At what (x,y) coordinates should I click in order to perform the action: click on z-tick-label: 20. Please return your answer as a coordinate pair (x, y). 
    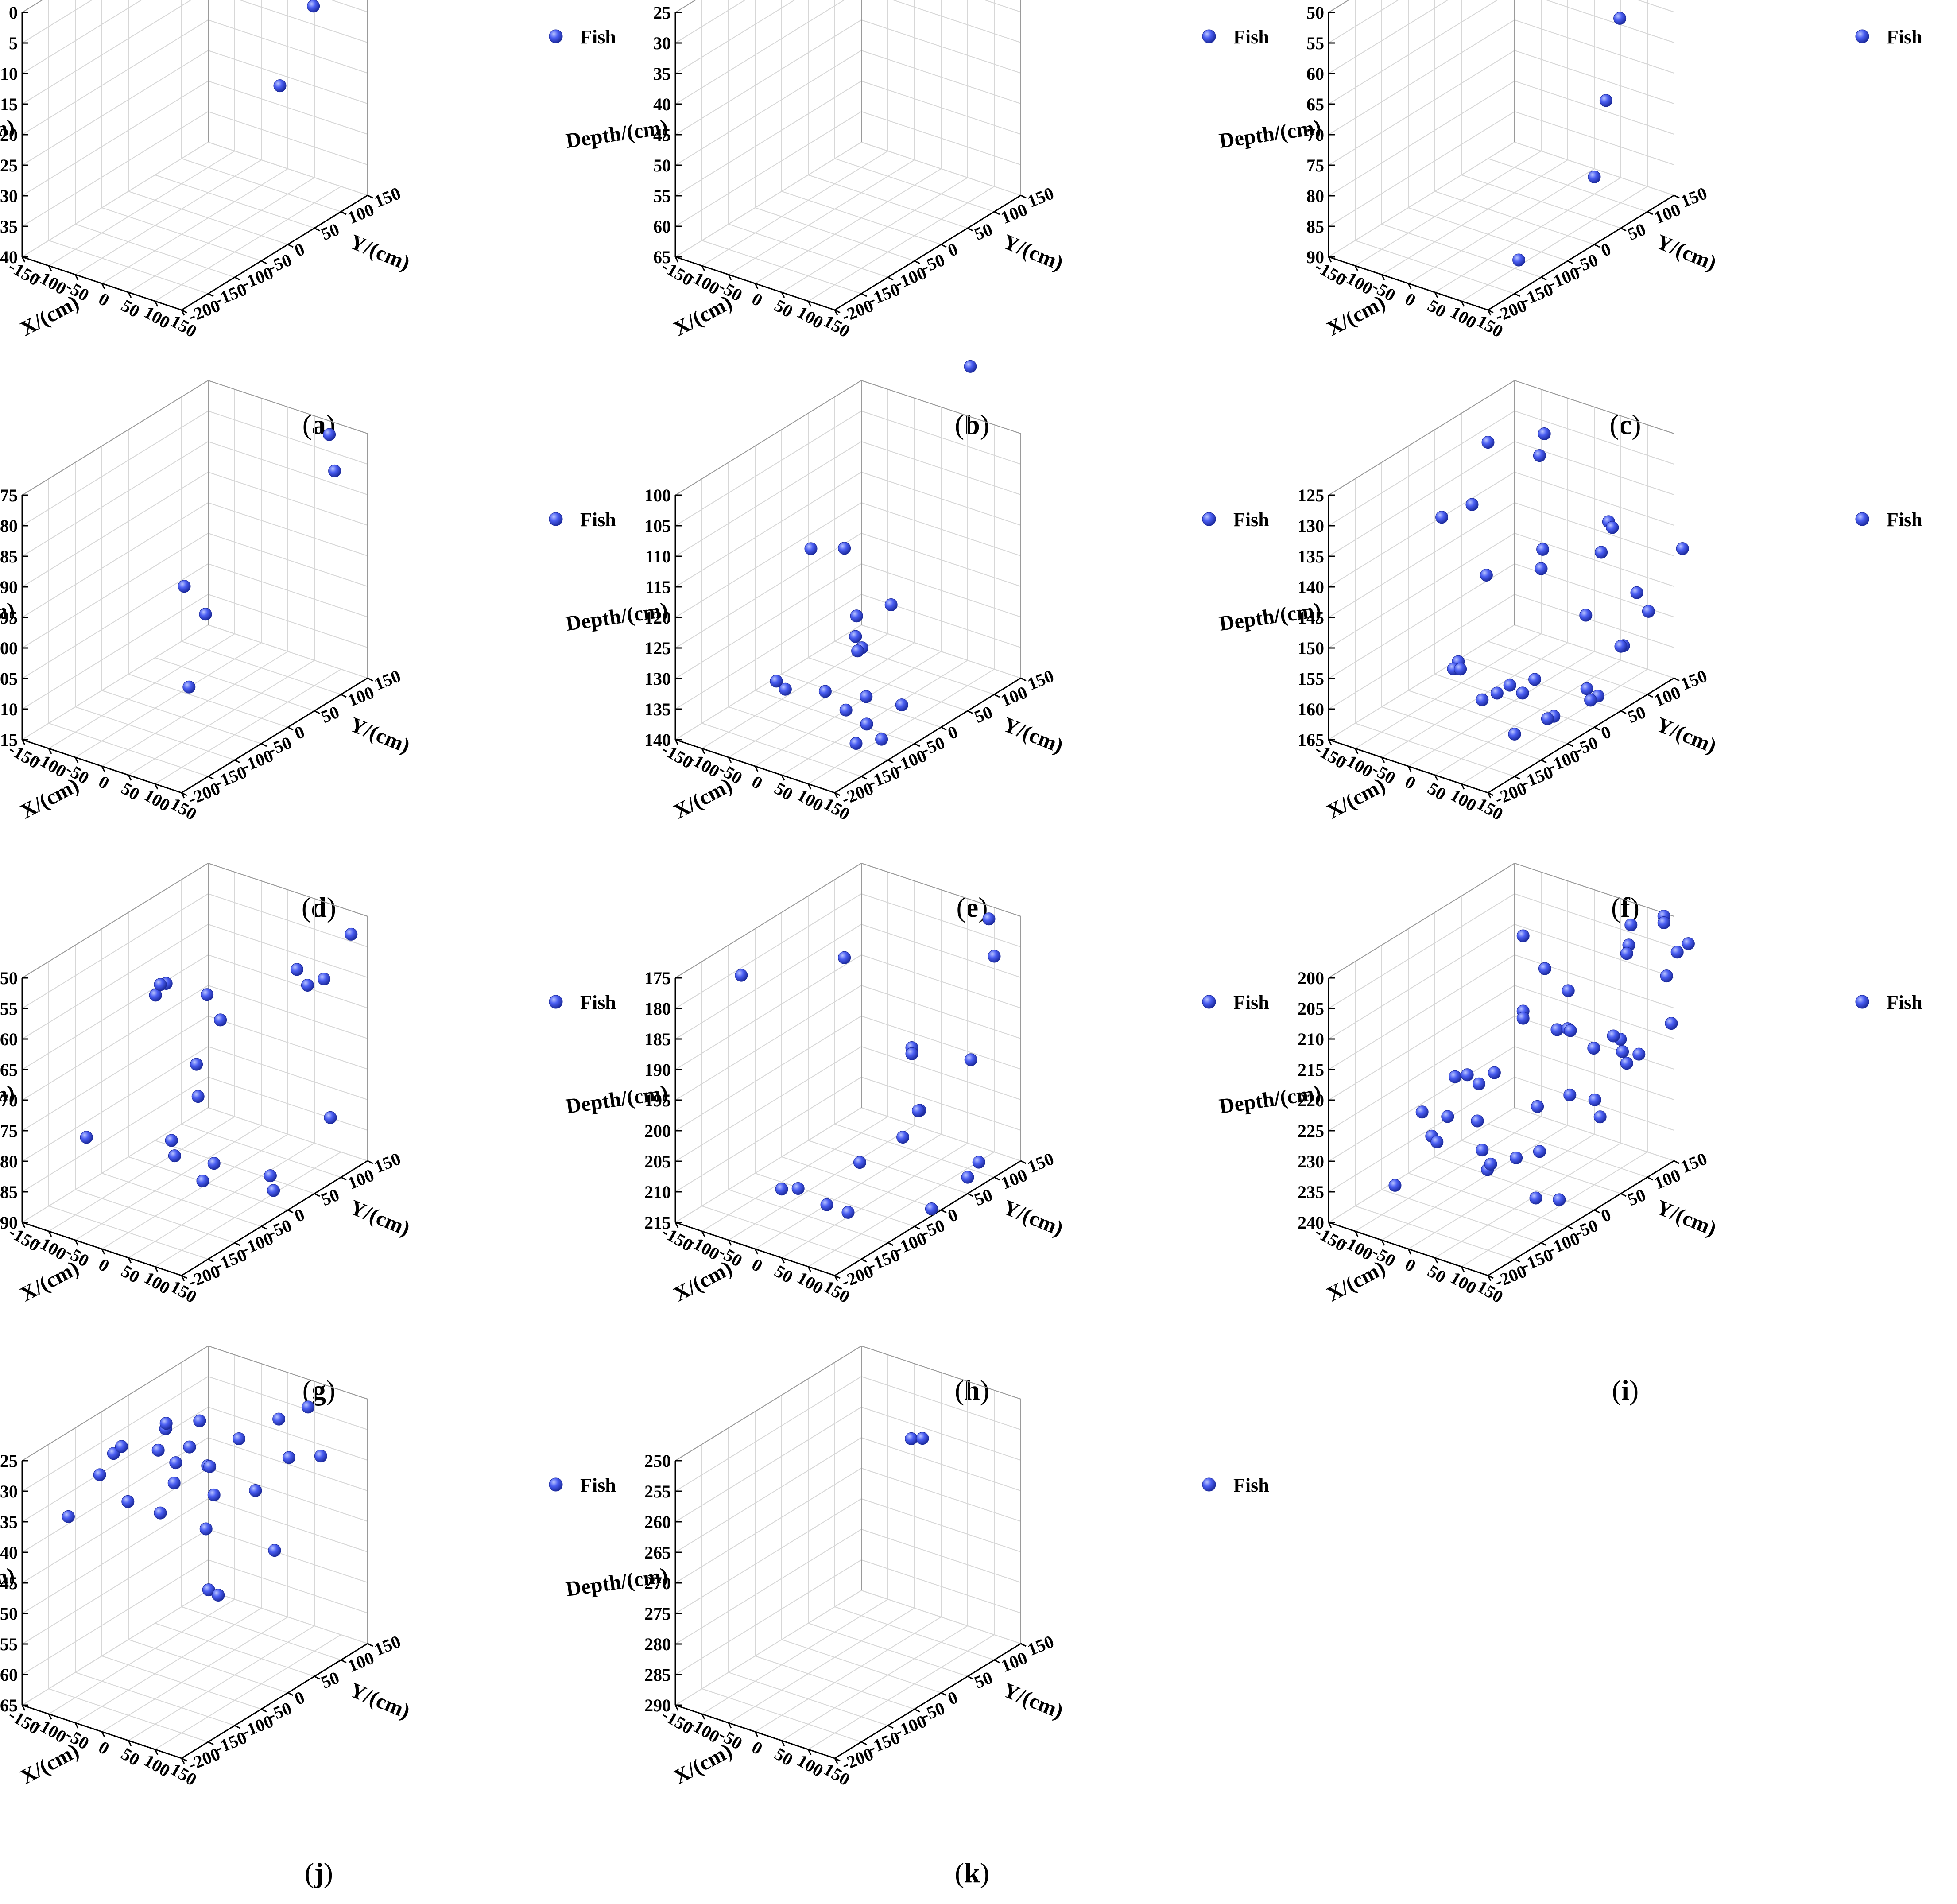
    Looking at the image, I should click on (9, 135).